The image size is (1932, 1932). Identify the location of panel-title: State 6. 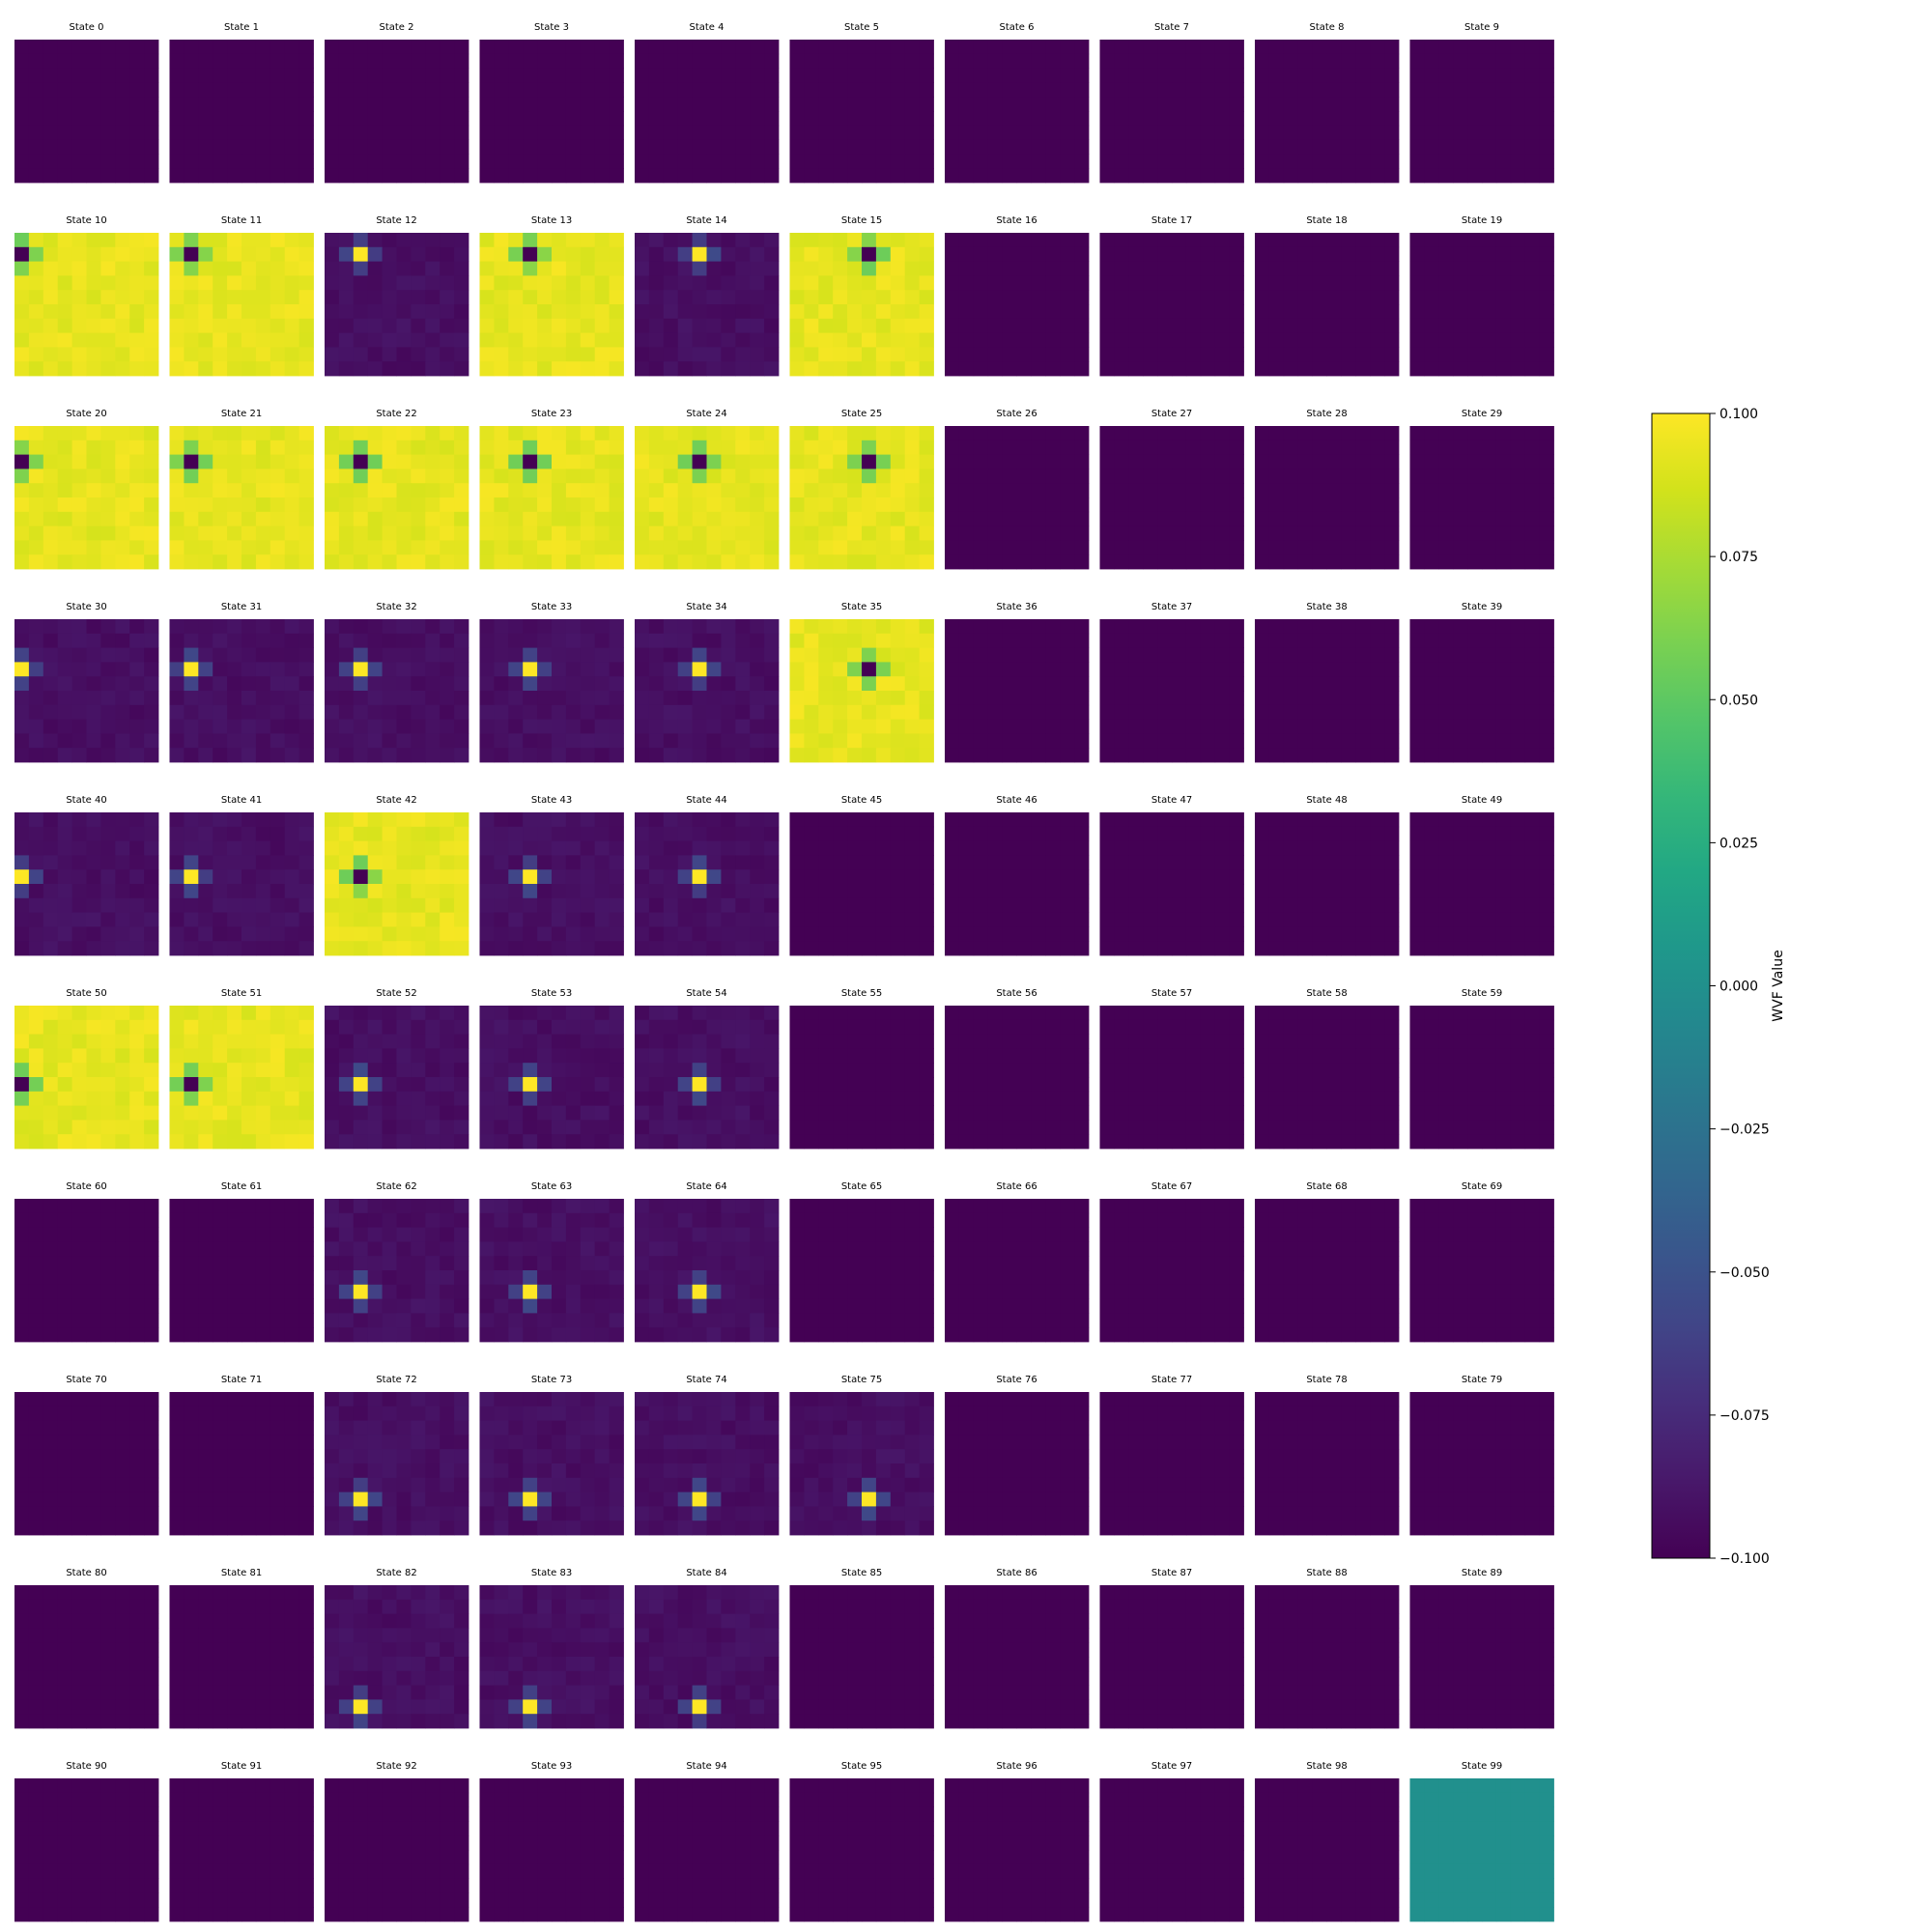
(1016, 27).